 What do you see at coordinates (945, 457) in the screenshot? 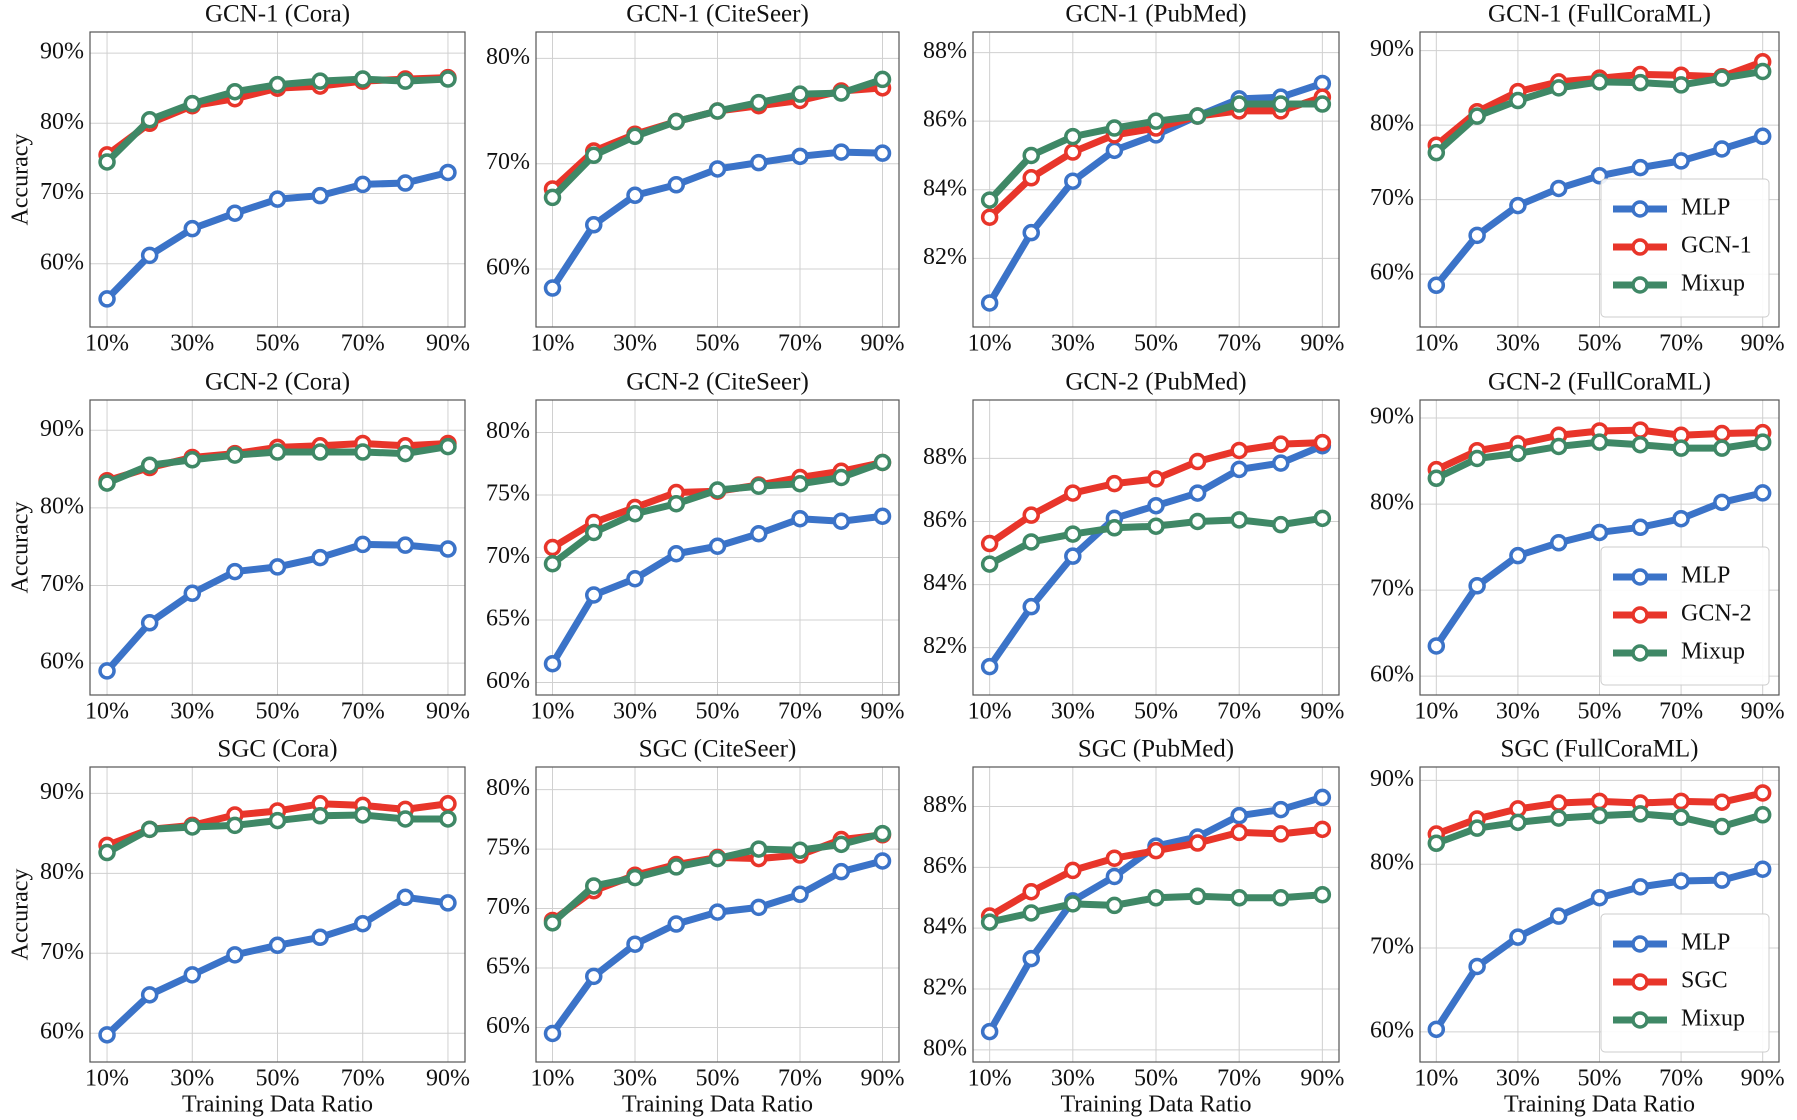
I see `y-tick-label: 88%` at bounding box center [945, 457].